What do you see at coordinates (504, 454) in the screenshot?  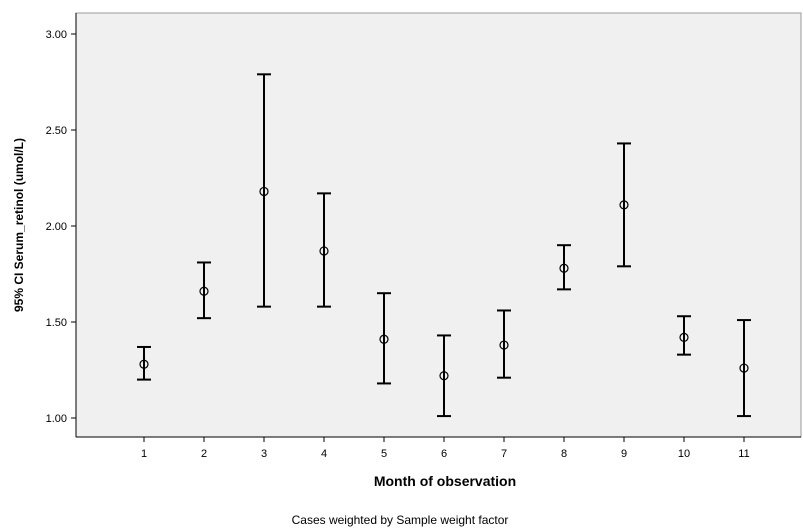 I see `x-tick-label: 7` at bounding box center [504, 454].